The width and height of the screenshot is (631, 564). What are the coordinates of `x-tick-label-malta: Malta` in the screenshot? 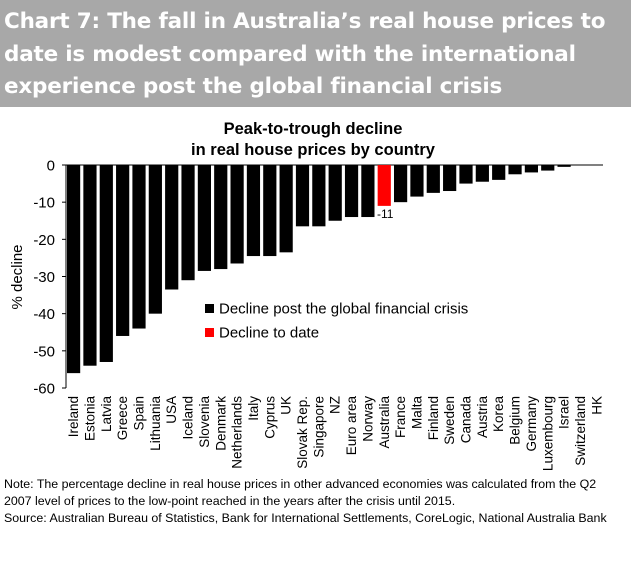 It's located at (416, 413).